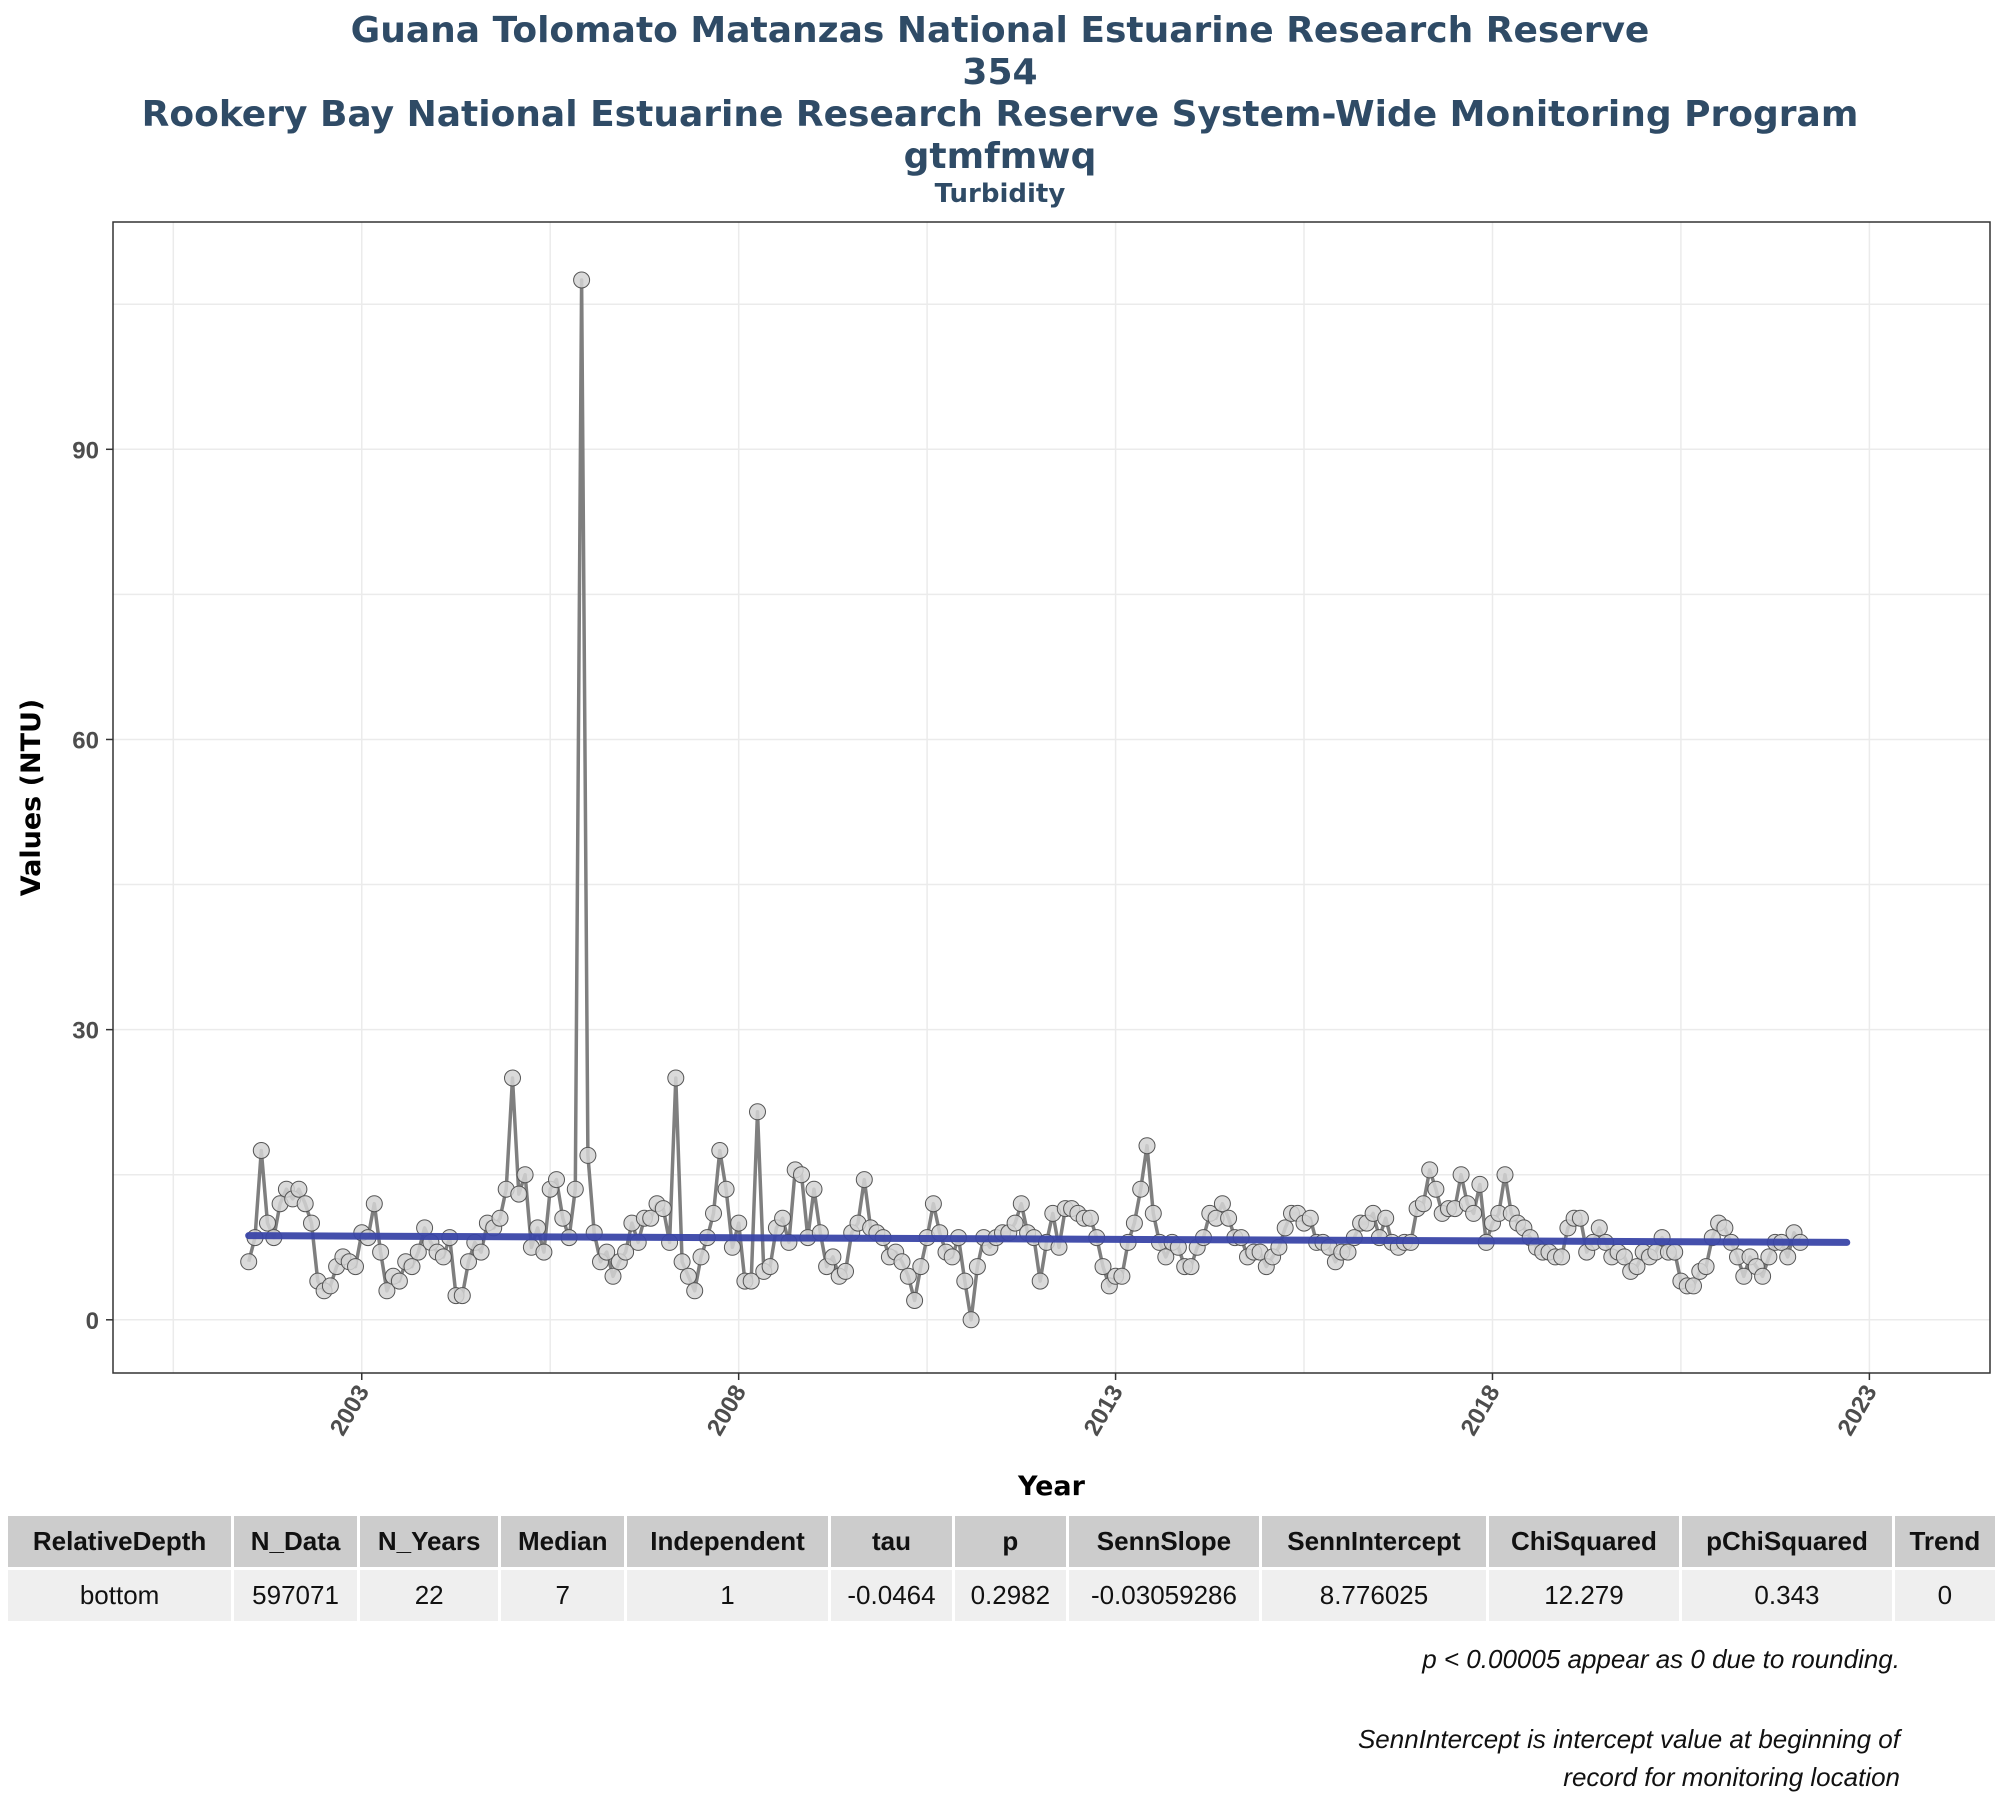 This screenshot has width=2000, height=1800. Describe the element at coordinates (85, 740) in the screenshot. I see `y-tick-label: 60` at that location.